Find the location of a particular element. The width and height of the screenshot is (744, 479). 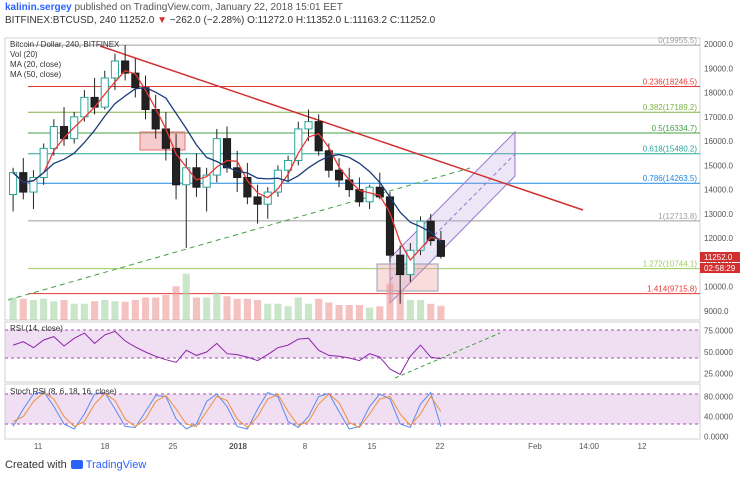

stoch-tick: 80.0000 is located at coordinates (718, 397).